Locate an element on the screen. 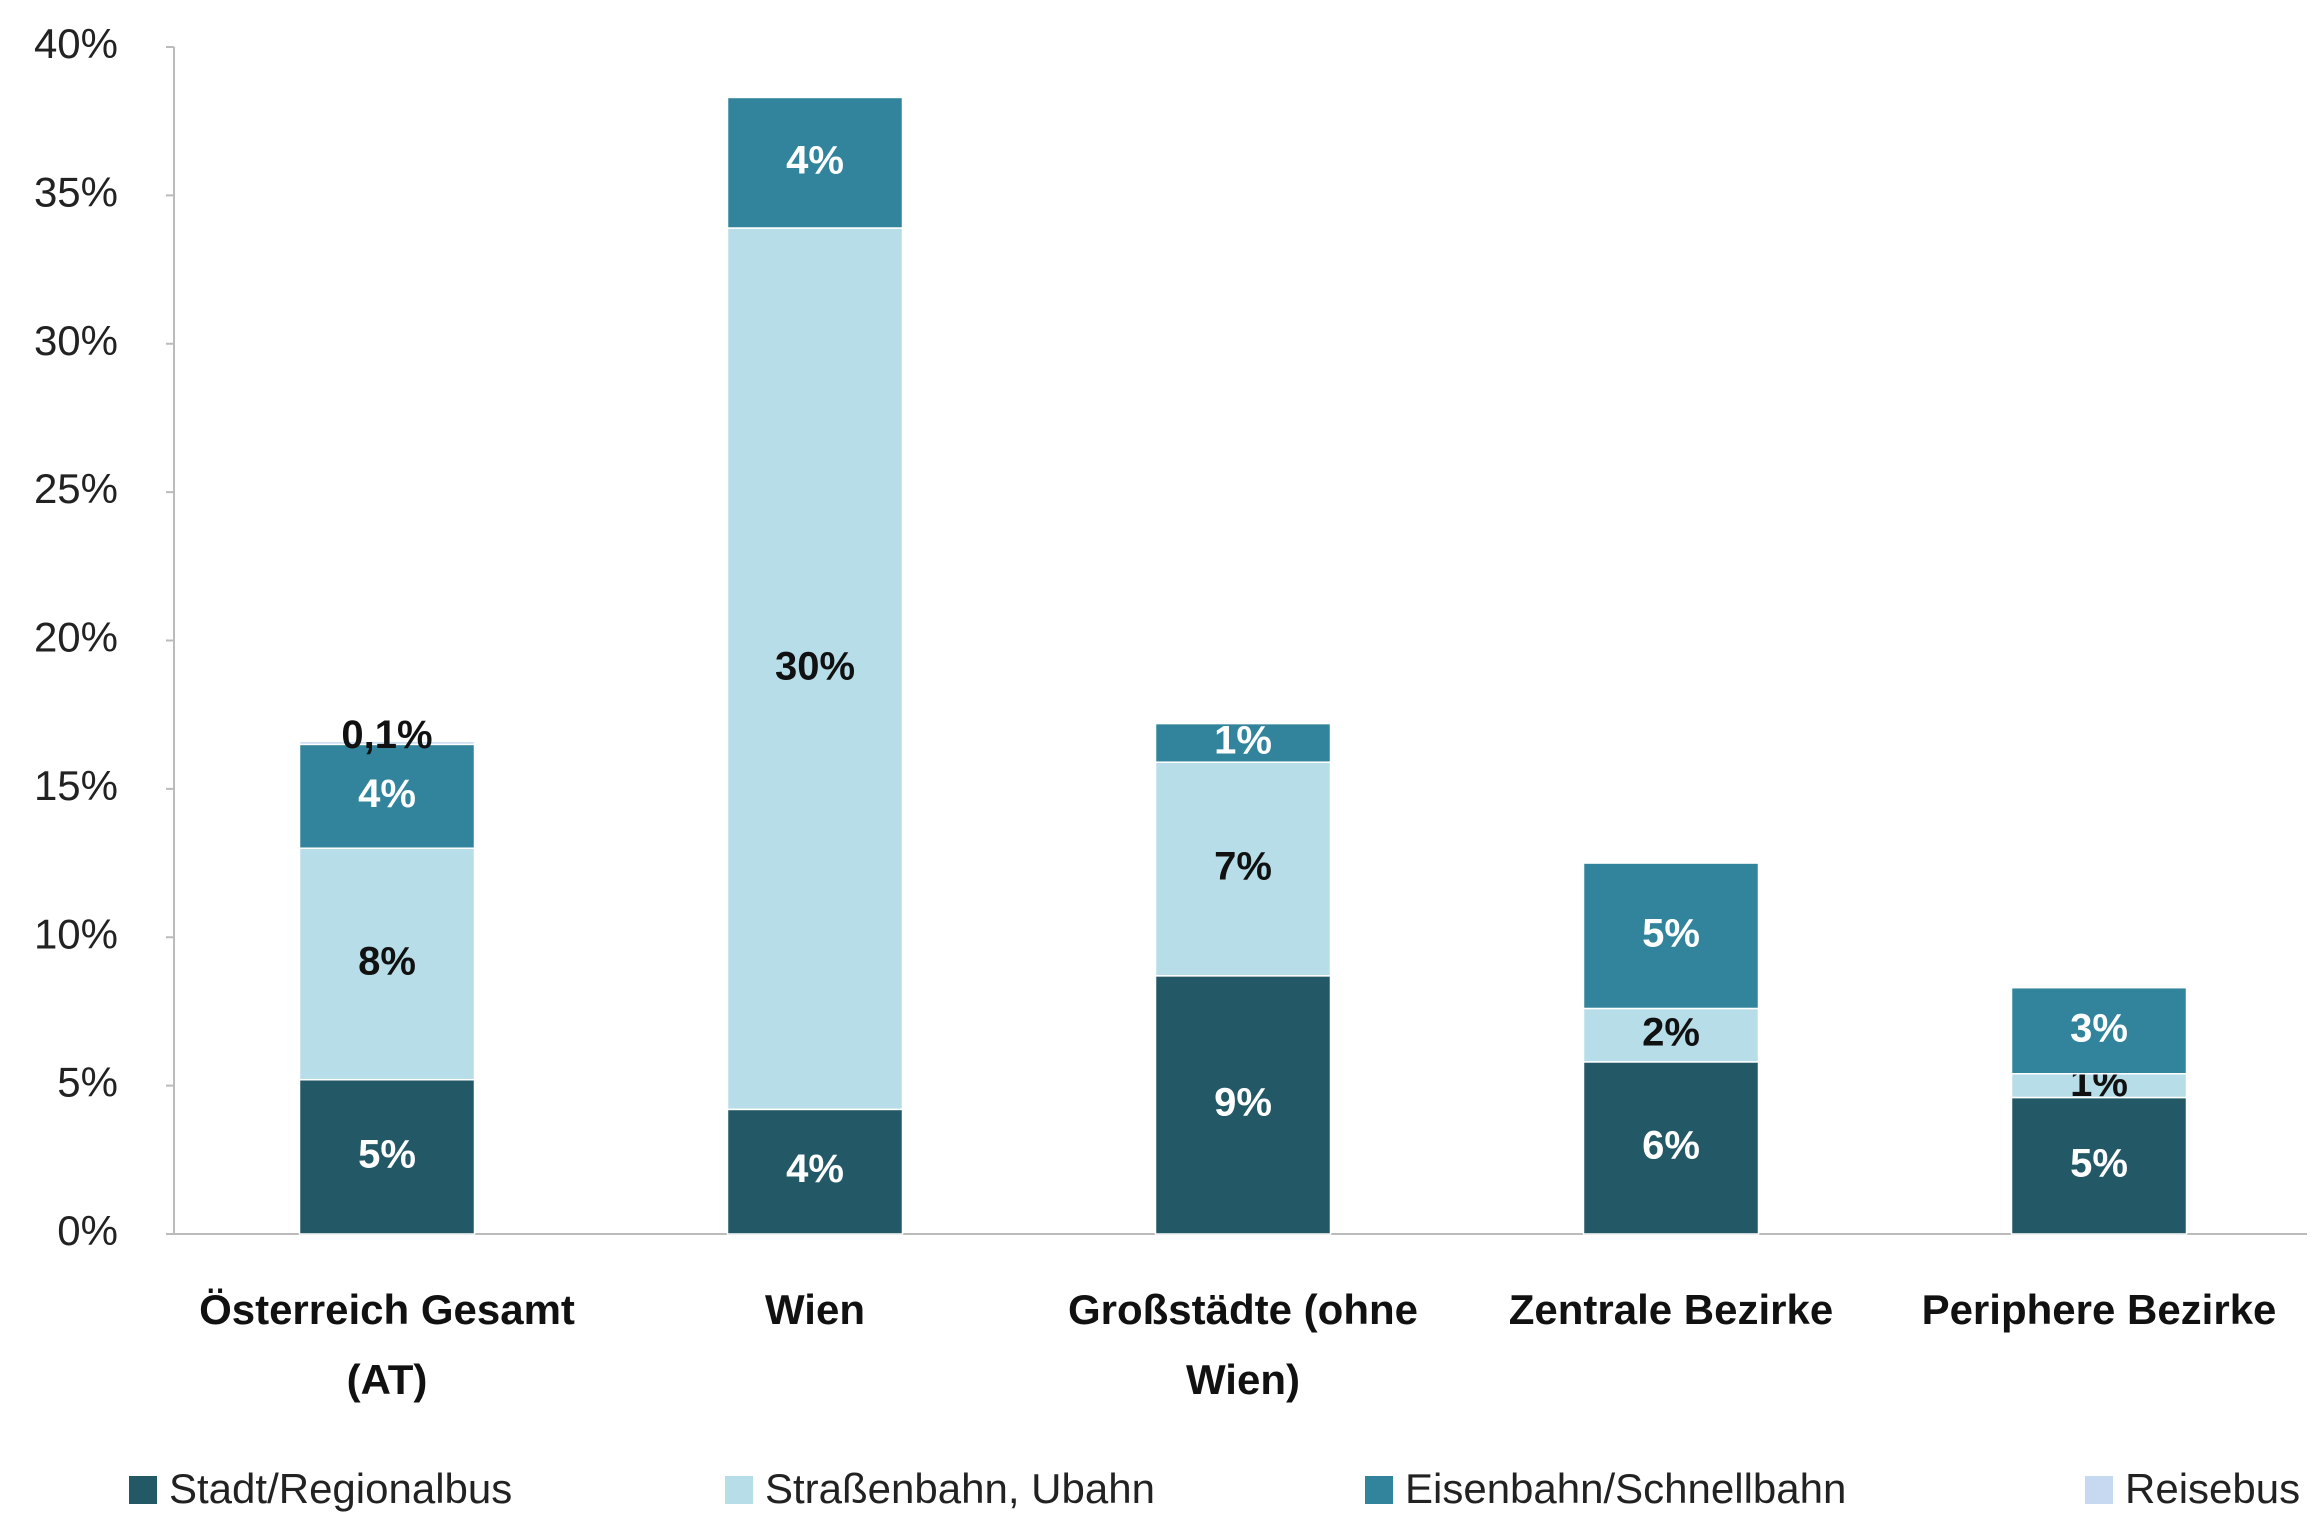 The image size is (2317, 1520). data-label: 2% is located at coordinates (1671, 1033).